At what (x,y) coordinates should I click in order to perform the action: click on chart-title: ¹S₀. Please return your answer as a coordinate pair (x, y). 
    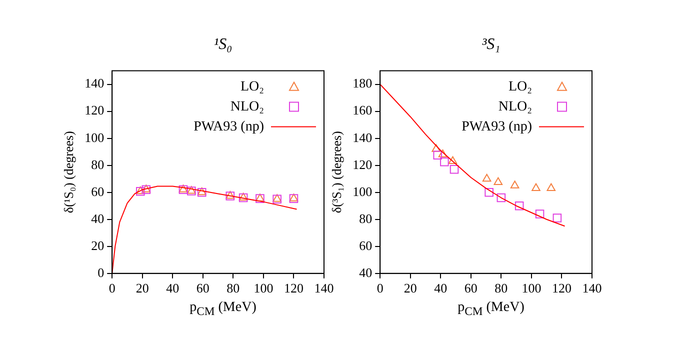
    Looking at the image, I should click on (223, 45).